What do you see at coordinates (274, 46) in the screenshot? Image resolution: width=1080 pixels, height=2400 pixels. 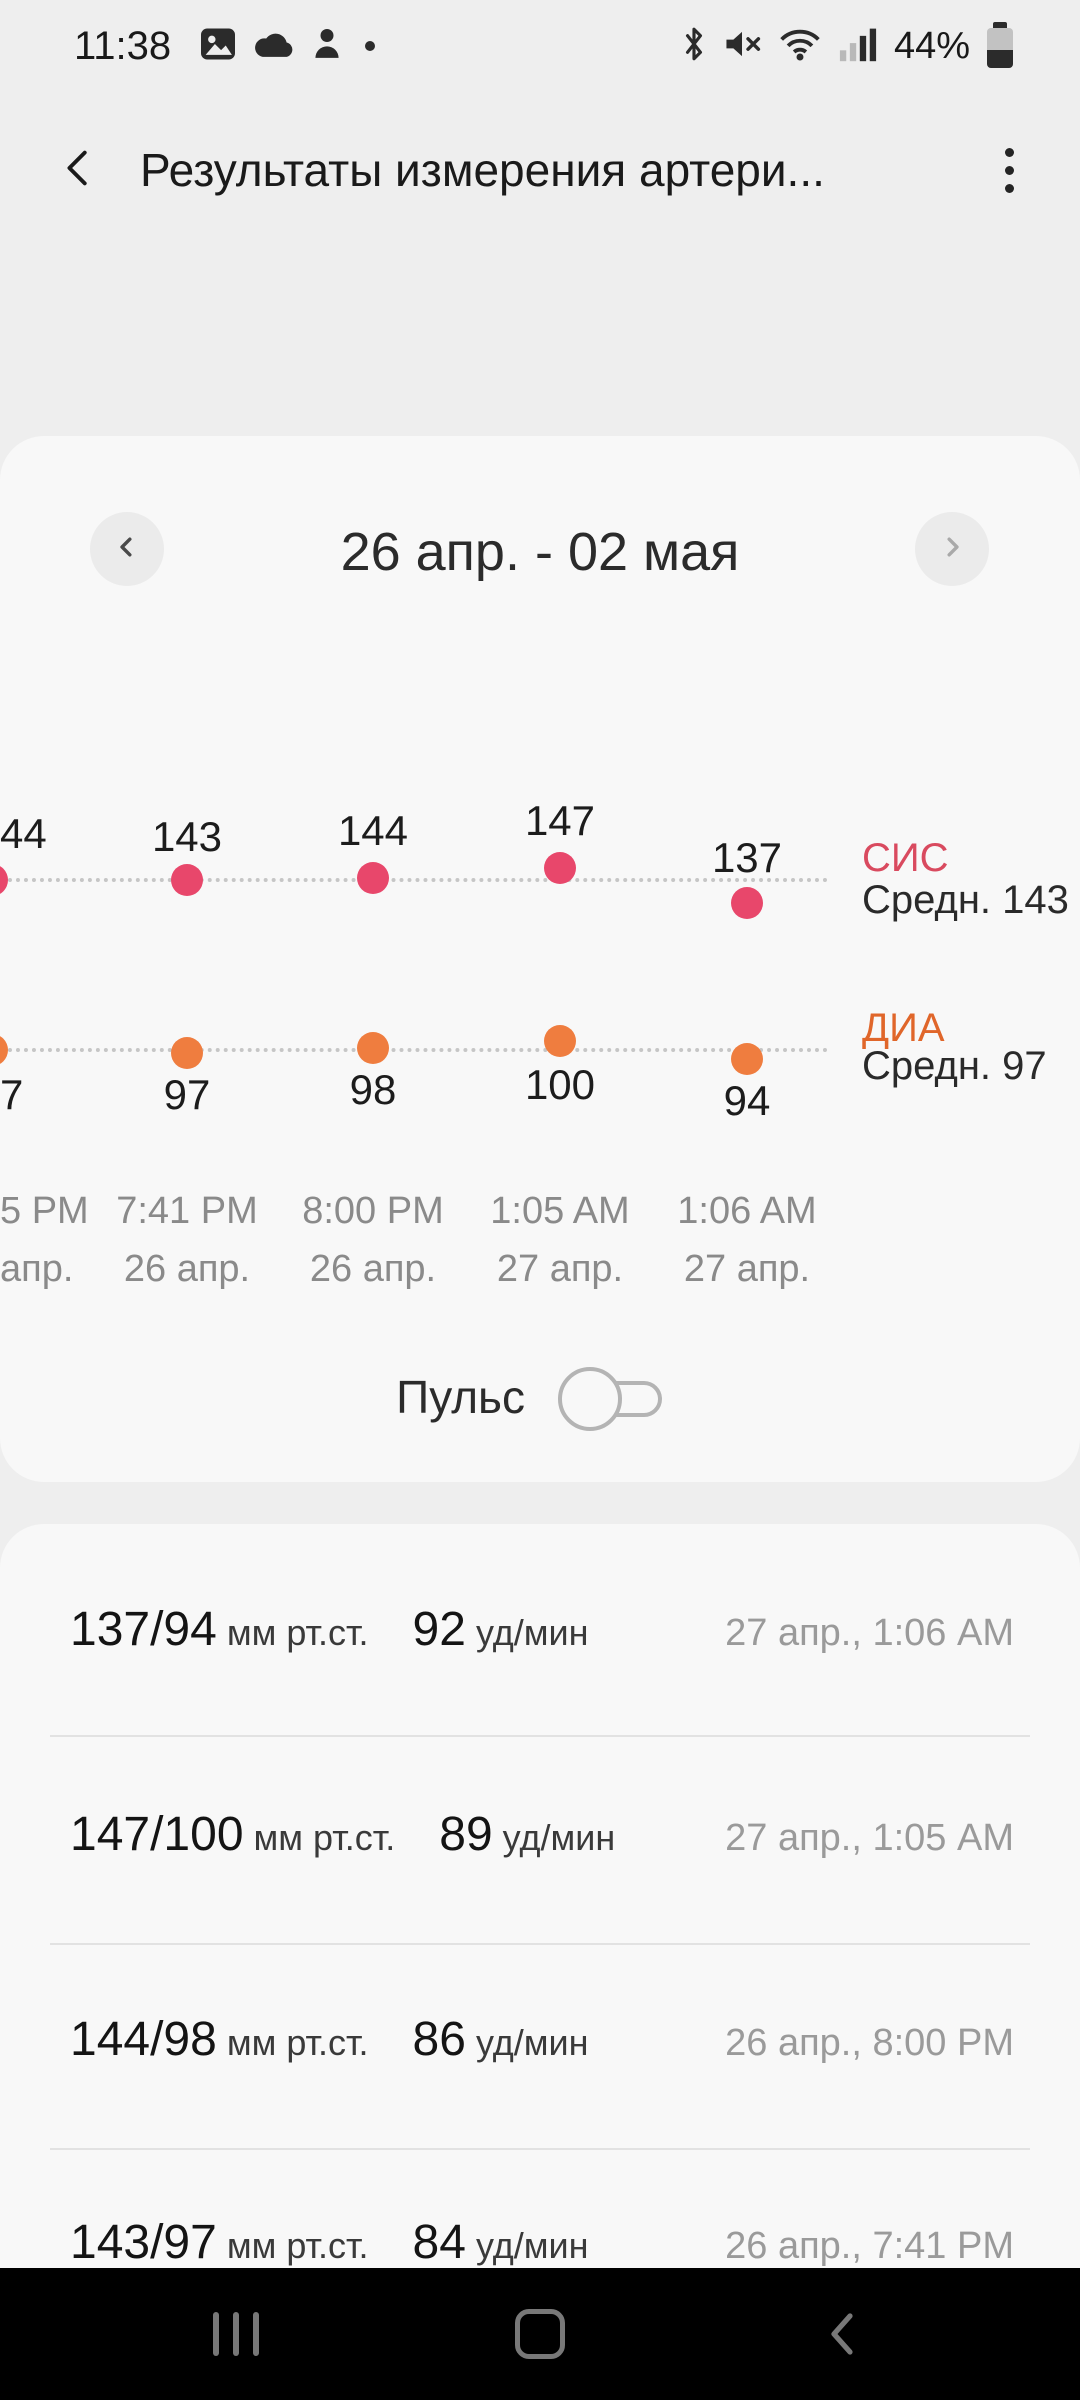 I see `cloud-notification-icon` at bounding box center [274, 46].